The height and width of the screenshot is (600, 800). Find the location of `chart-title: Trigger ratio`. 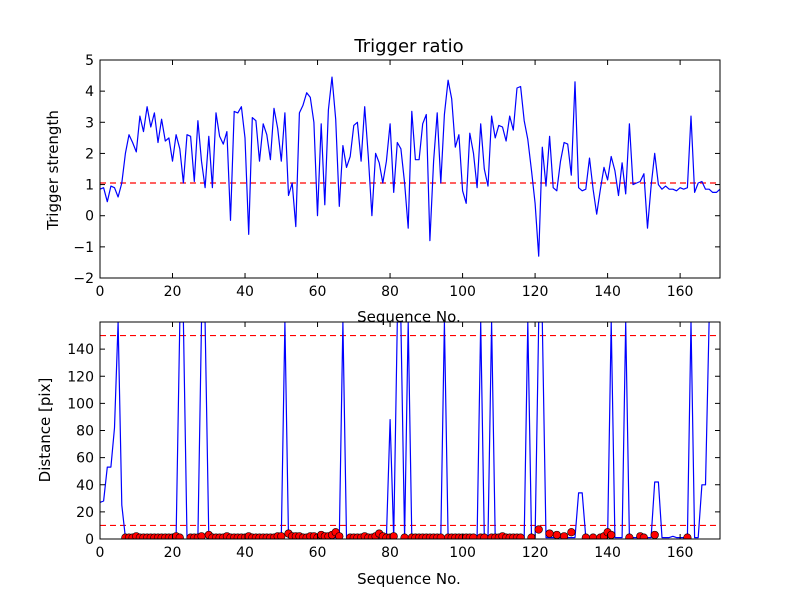

chart-title: Trigger ratio is located at coordinates (408, 46).